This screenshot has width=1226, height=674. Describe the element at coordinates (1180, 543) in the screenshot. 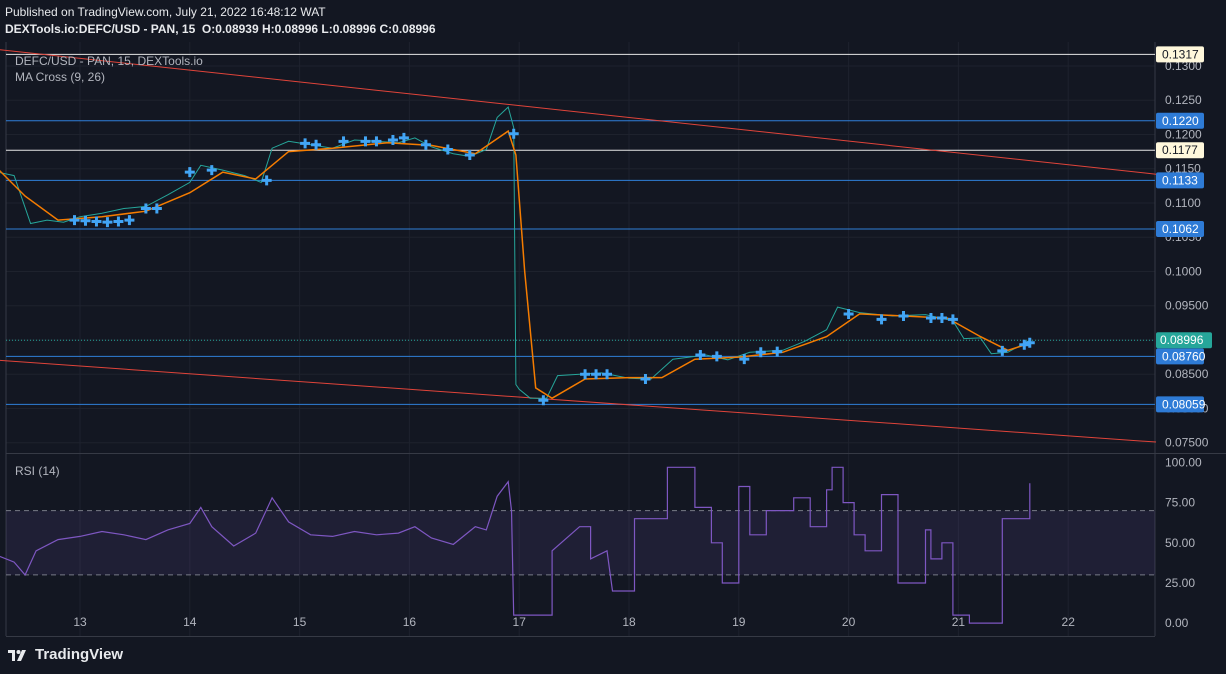

I see `rsi-tick-label: 50.00` at that location.